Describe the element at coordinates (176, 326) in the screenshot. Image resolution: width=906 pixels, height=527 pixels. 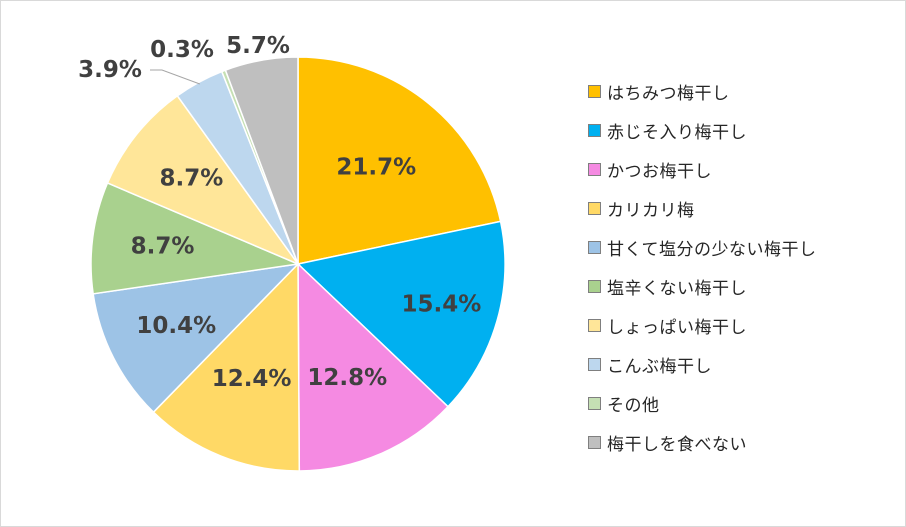
I see `data-label: 10.4%` at that location.